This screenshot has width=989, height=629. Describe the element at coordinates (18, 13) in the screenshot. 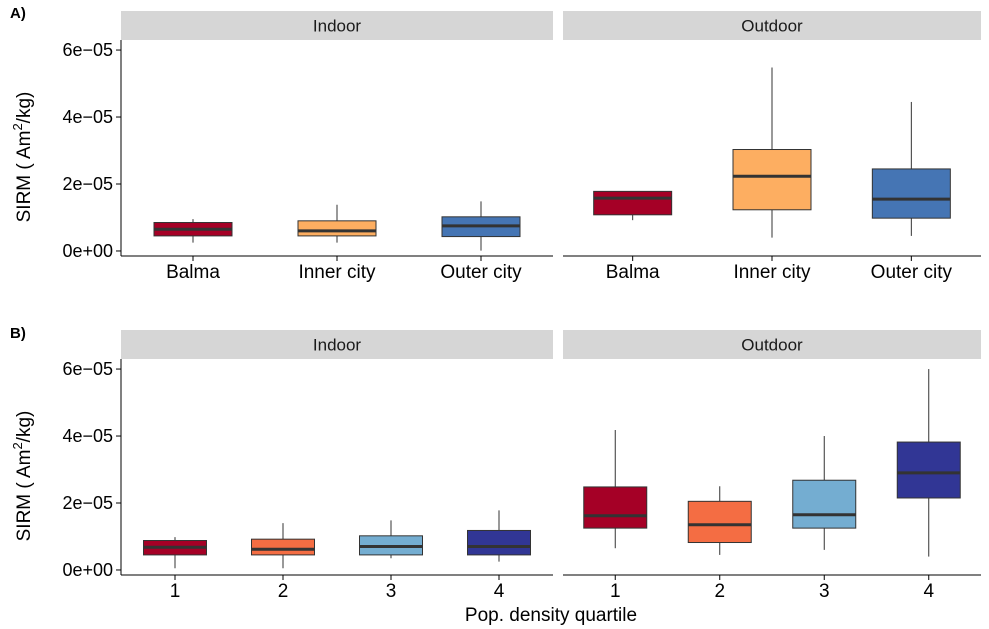

I see `panel-label: A)` at that location.